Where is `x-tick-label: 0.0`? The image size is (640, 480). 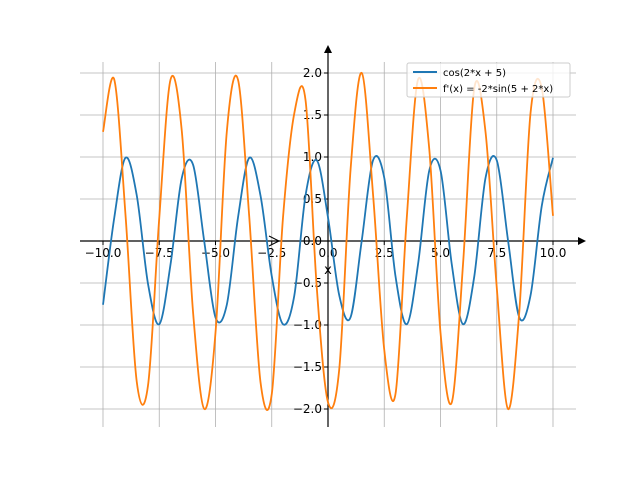
x-tick-label: 0.0 is located at coordinates (327, 253).